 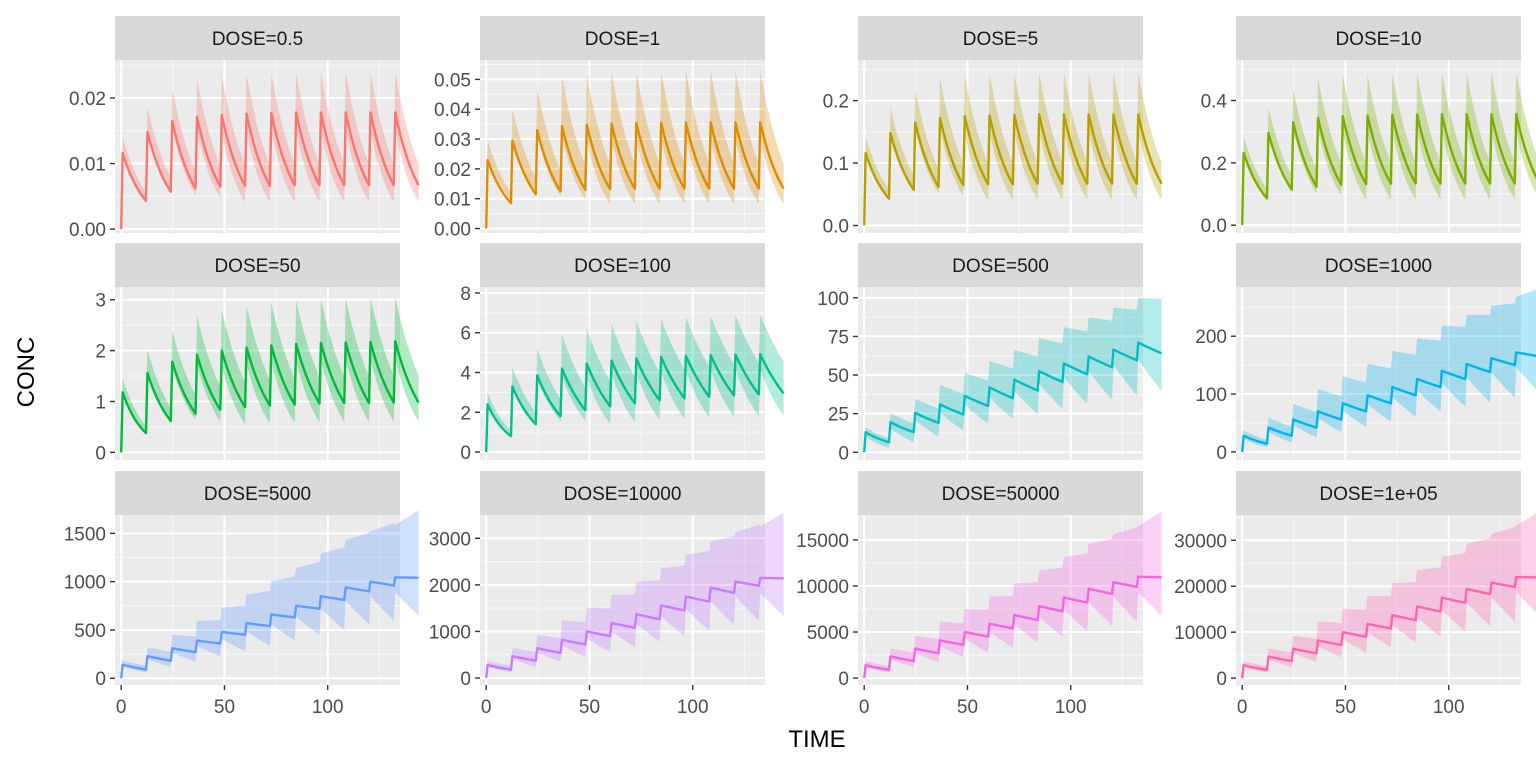 I want to click on y-tick-label: 15000, so click(x=822, y=541).